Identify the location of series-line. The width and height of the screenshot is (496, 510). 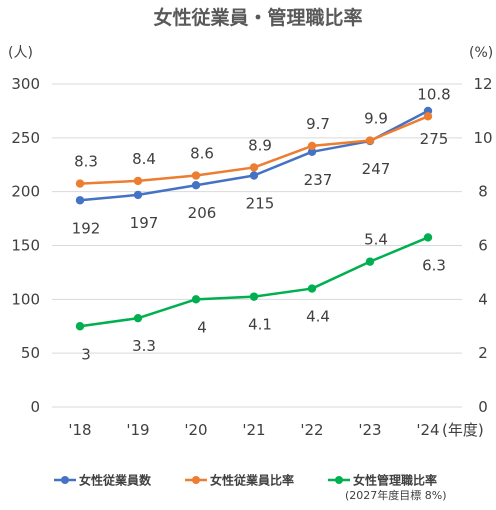
(254, 282).